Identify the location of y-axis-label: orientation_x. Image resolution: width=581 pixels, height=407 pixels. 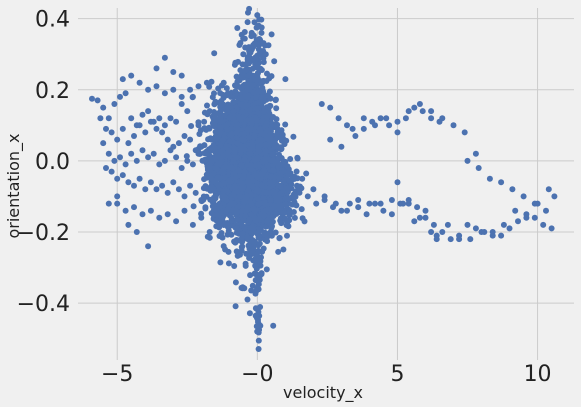
(14, 186).